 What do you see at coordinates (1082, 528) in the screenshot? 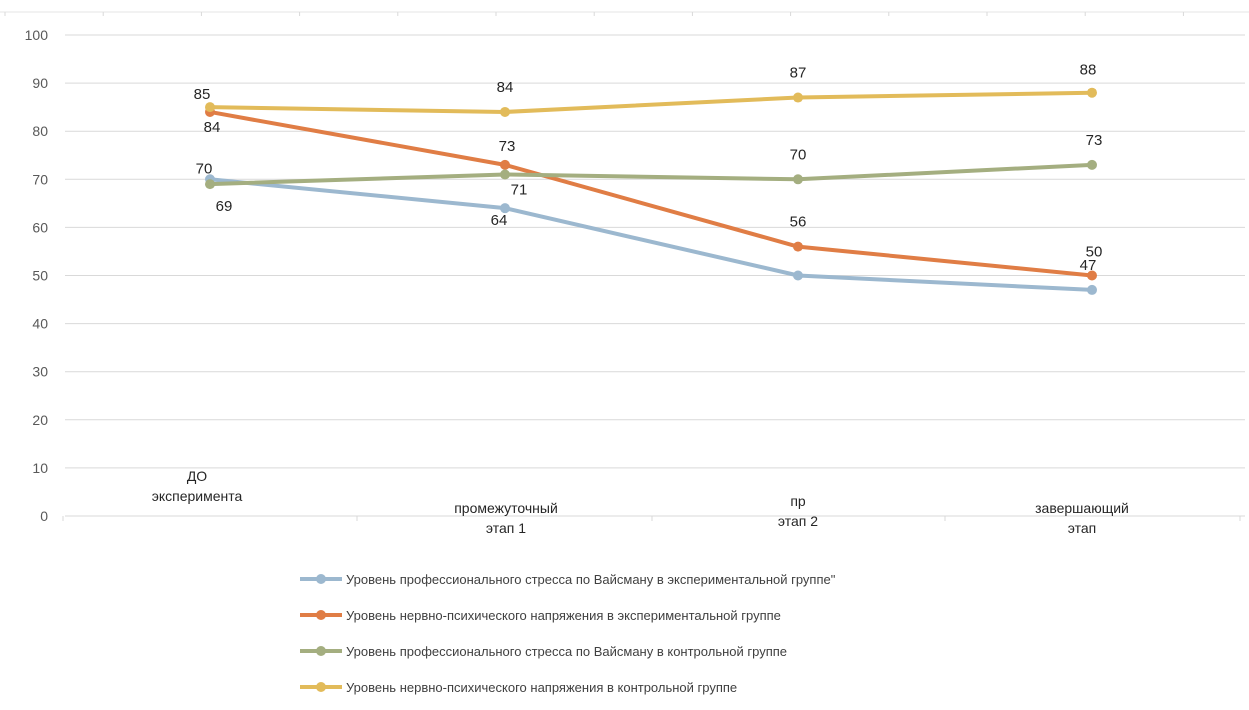
I see `x-category-label: этап` at bounding box center [1082, 528].